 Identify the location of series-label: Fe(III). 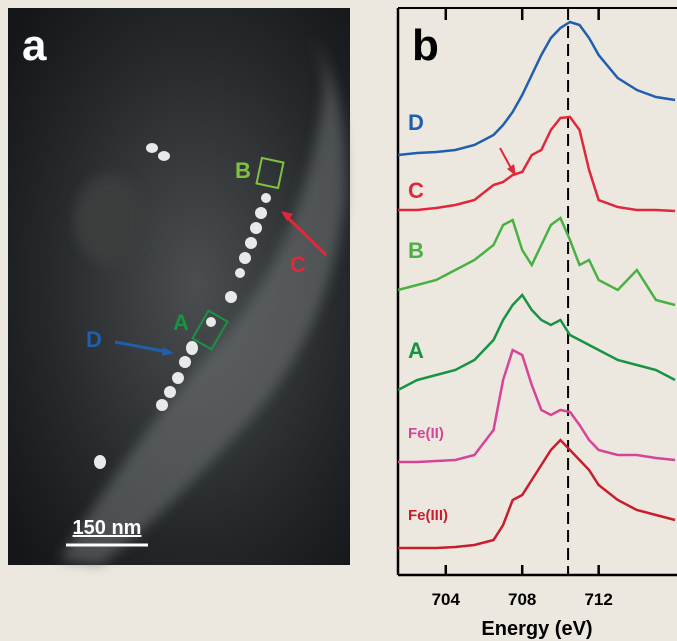
(428, 515).